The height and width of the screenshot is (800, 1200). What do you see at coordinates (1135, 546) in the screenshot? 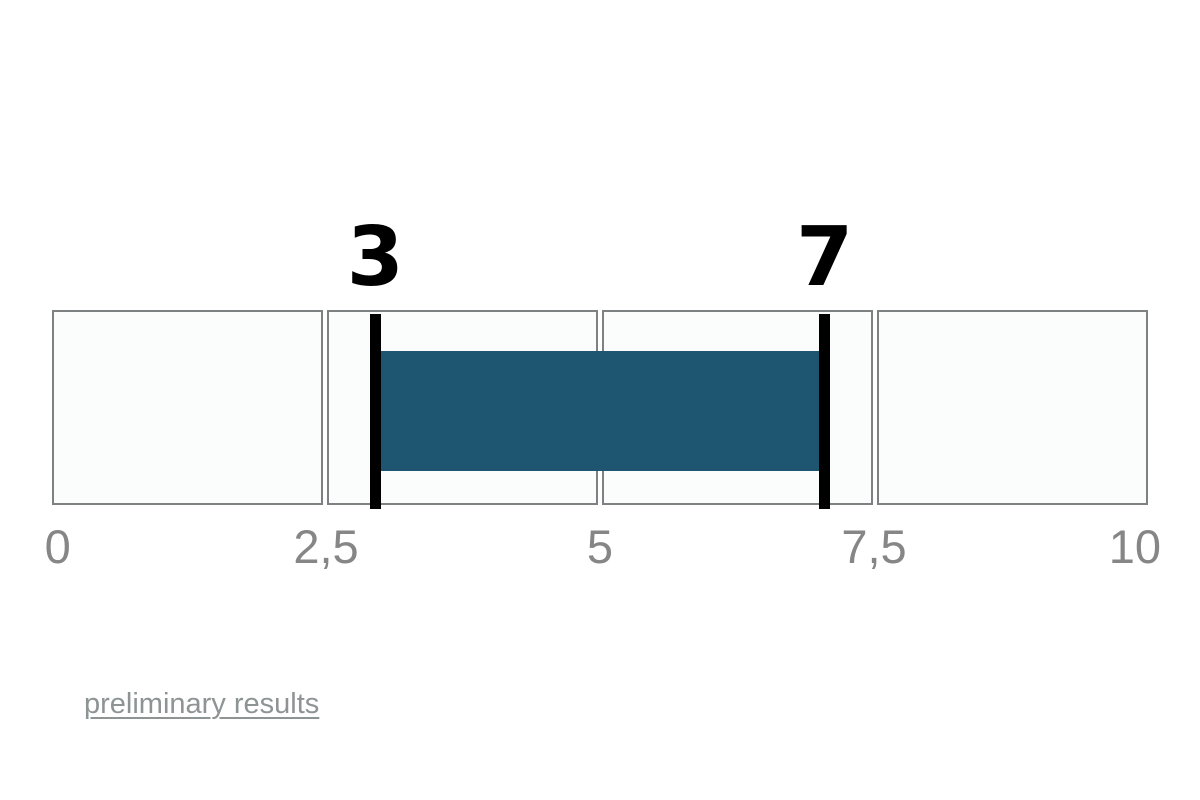
I see `axis-tick-label: 10` at bounding box center [1135, 546].